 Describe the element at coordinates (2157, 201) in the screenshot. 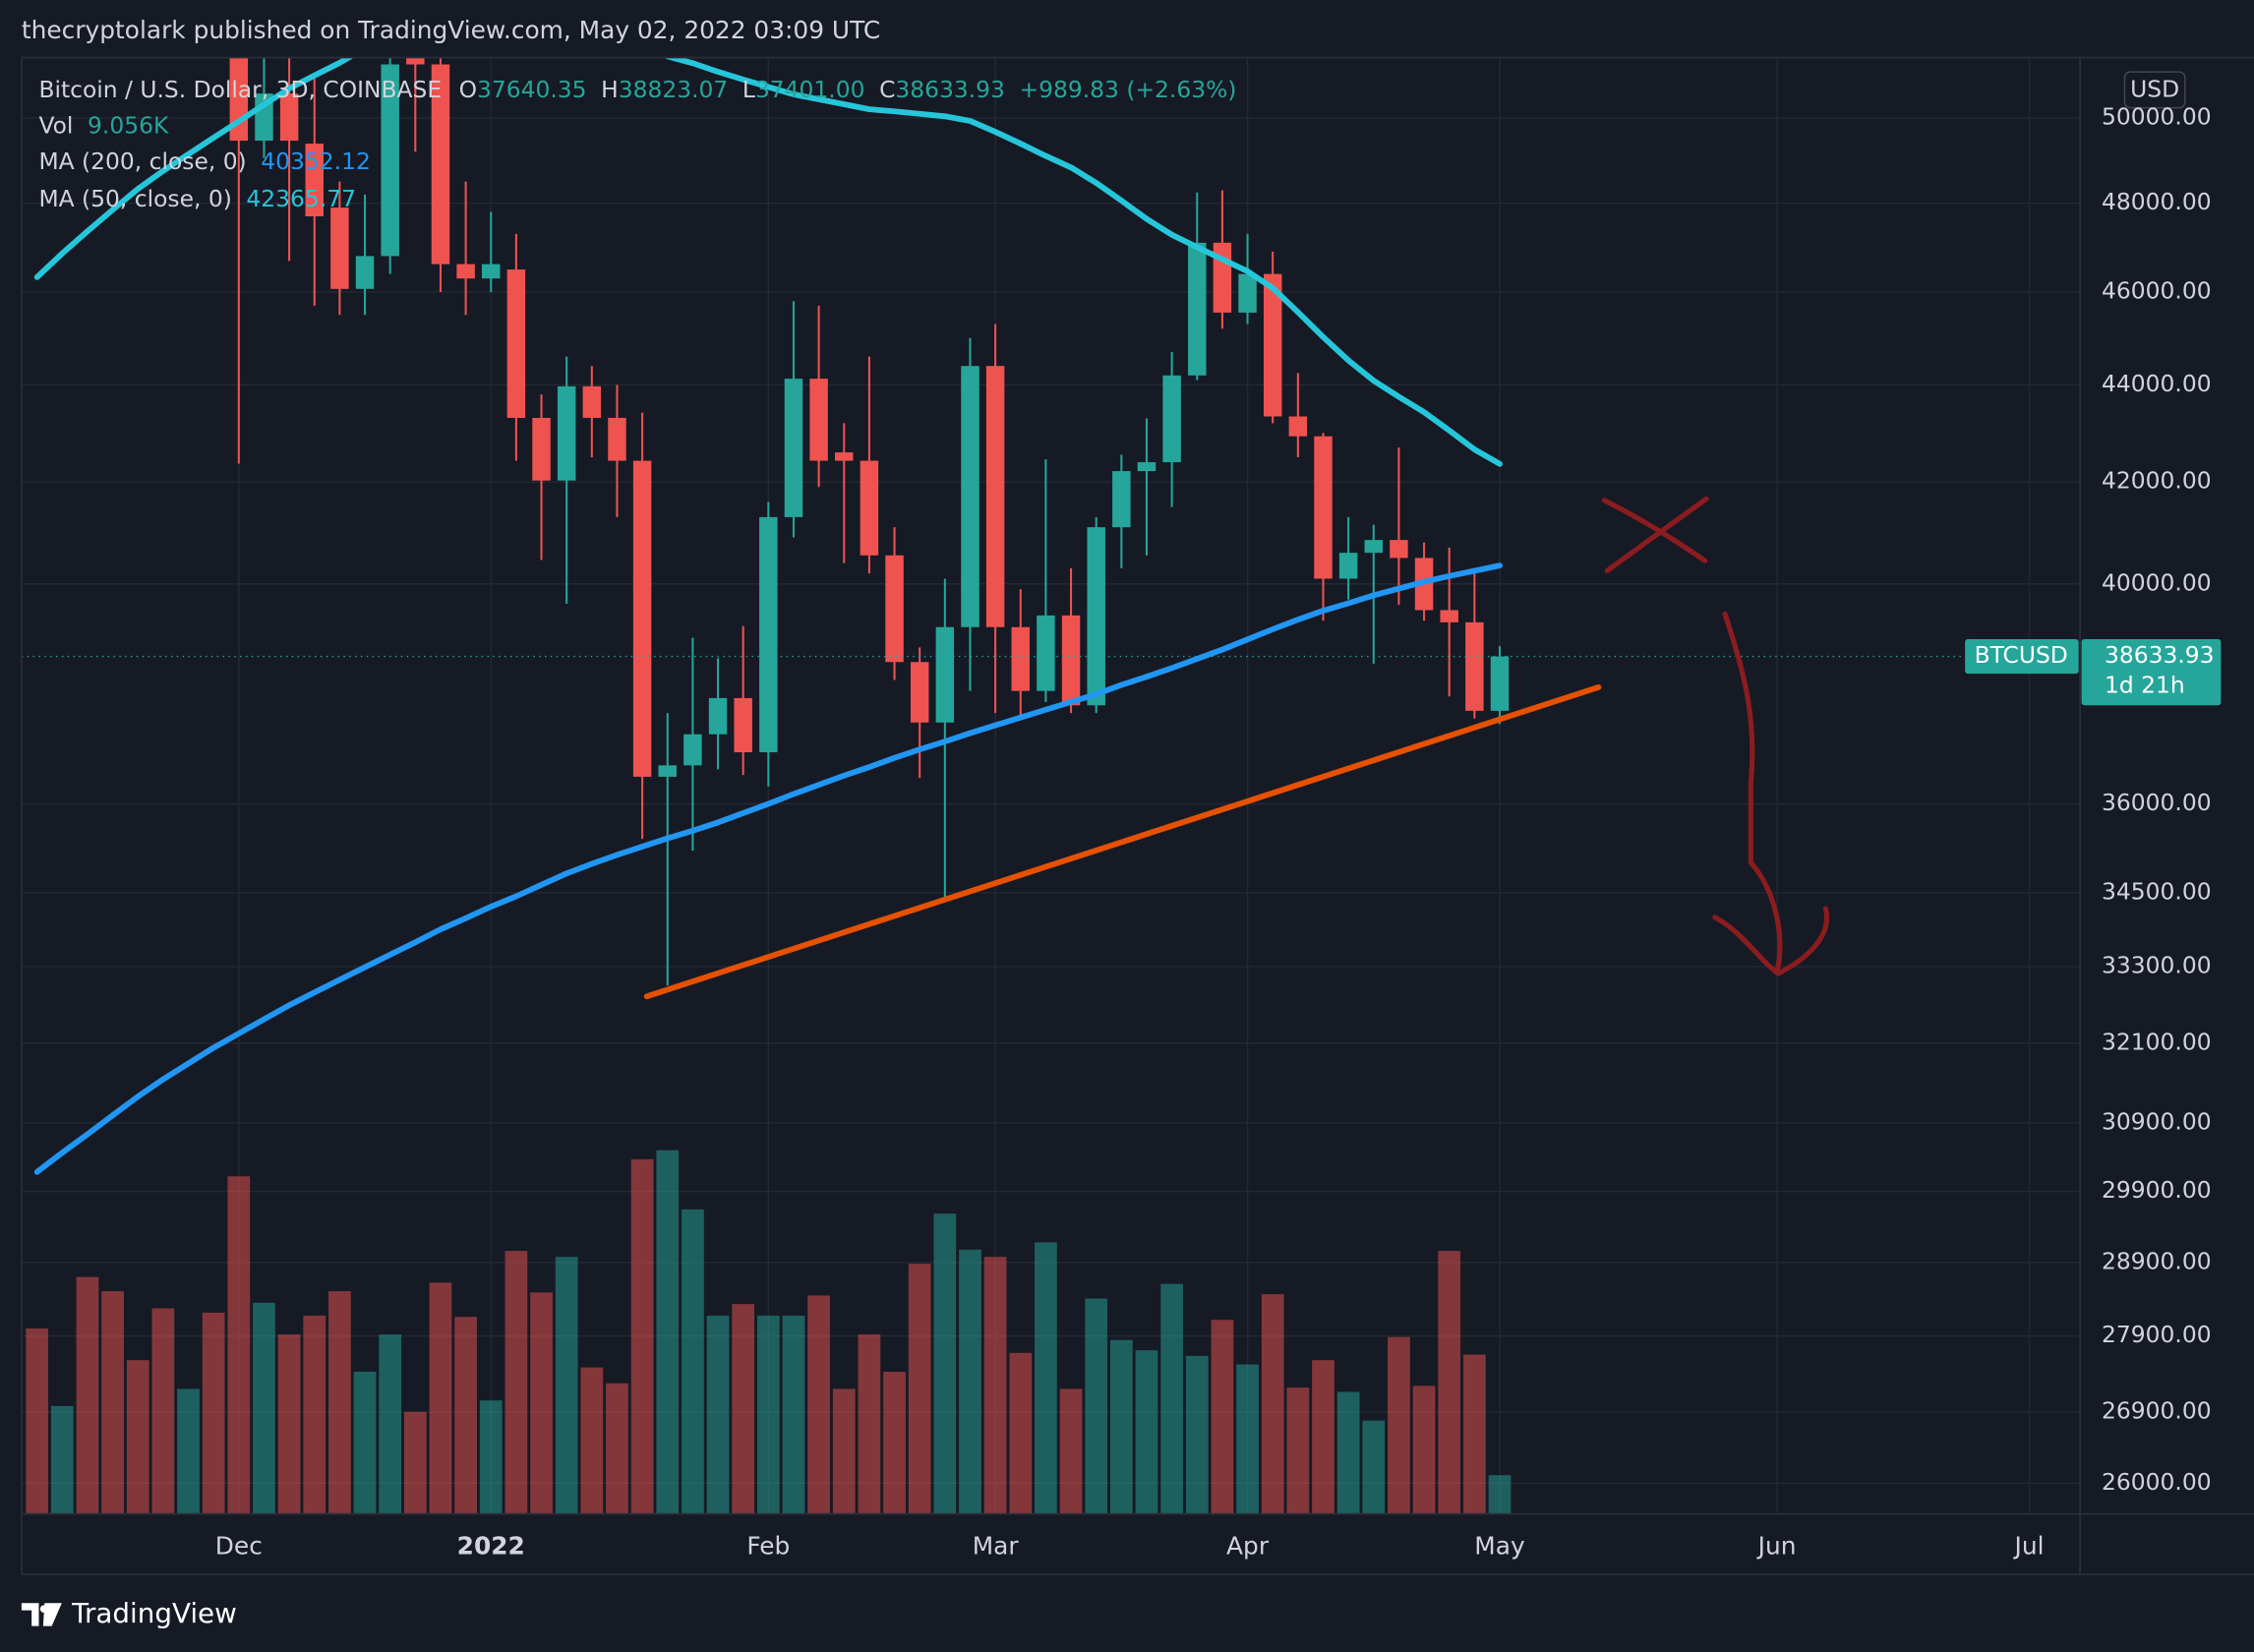

I see `y-tick-label: 48000.00` at that location.